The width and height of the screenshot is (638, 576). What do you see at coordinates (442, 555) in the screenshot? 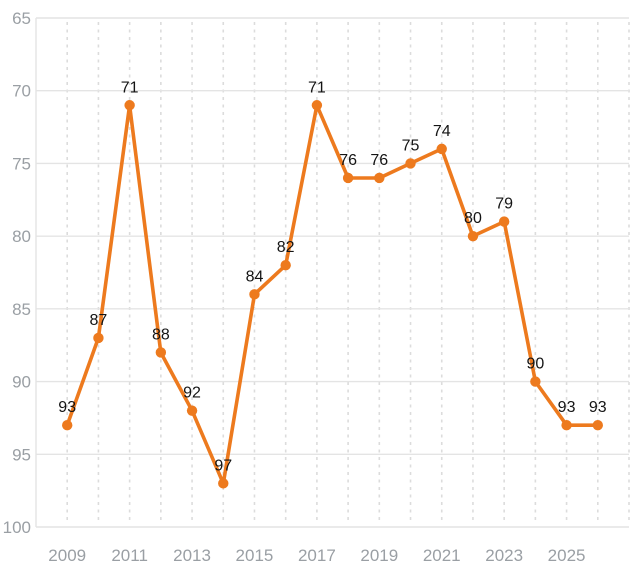
I see `x-tick-label: 2021` at bounding box center [442, 555].